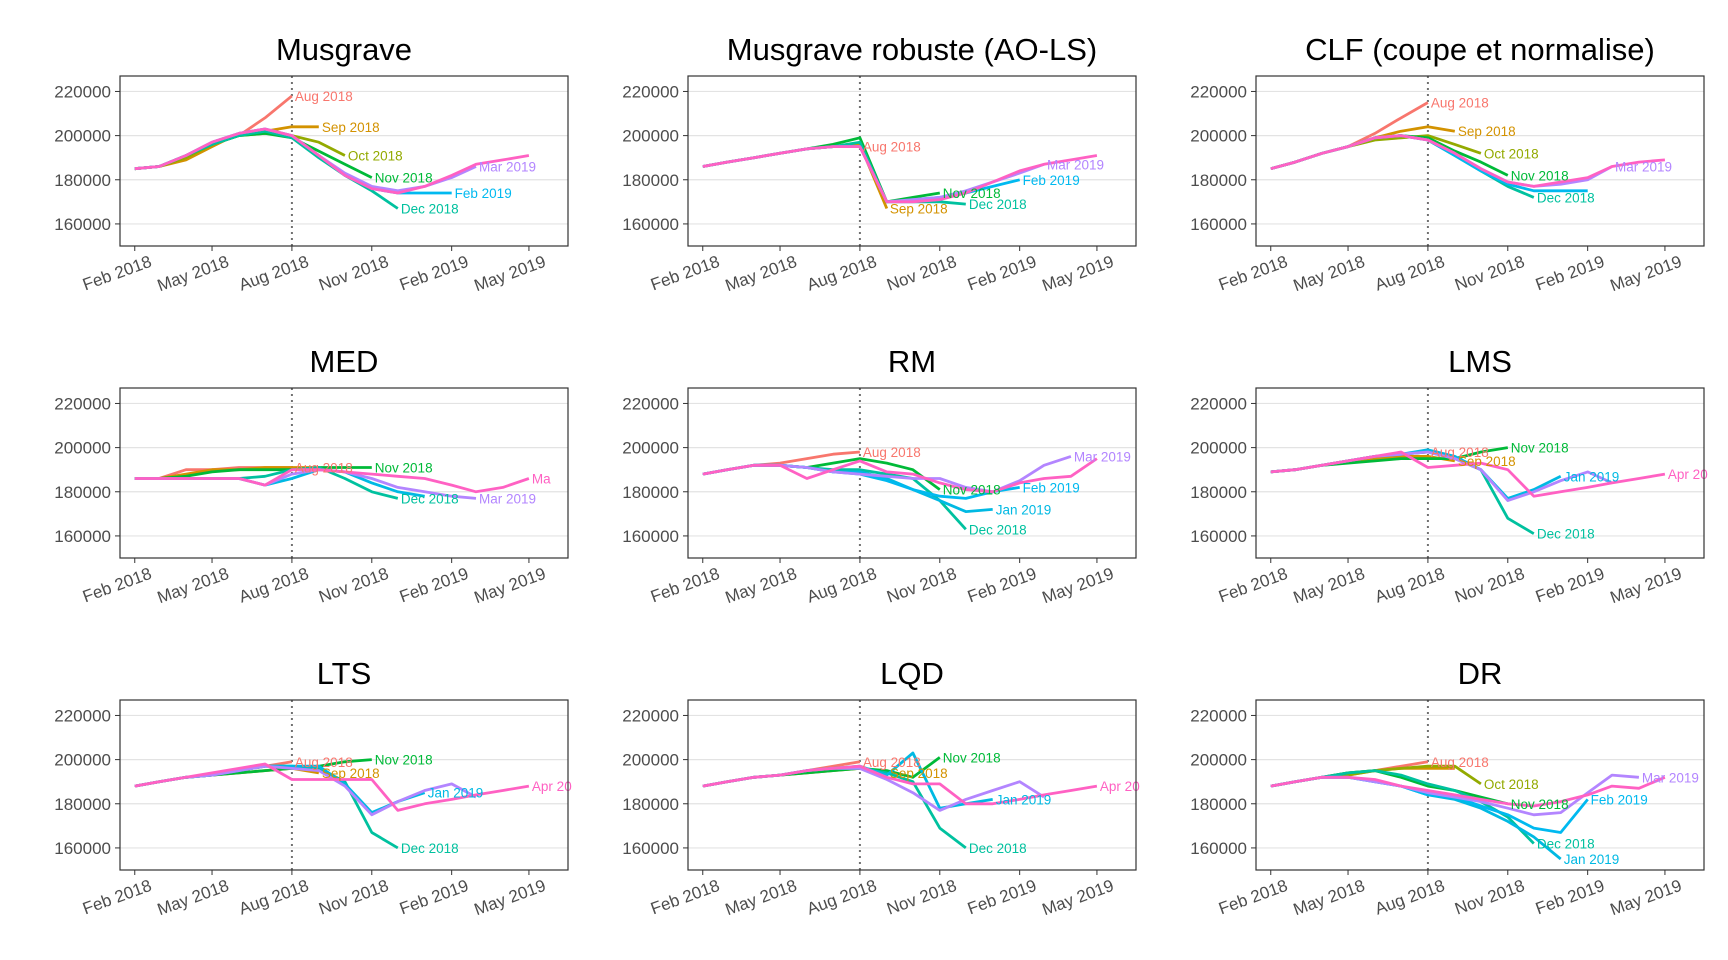 The width and height of the screenshot is (1728, 960). I want to click on chart-title: RM, so click(912, 361).